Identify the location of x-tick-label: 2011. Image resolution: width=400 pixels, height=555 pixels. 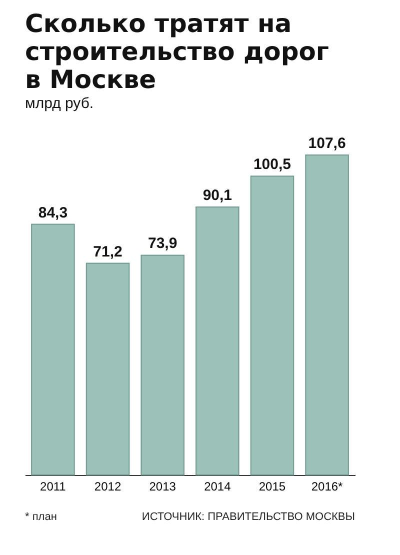
(53, 487).